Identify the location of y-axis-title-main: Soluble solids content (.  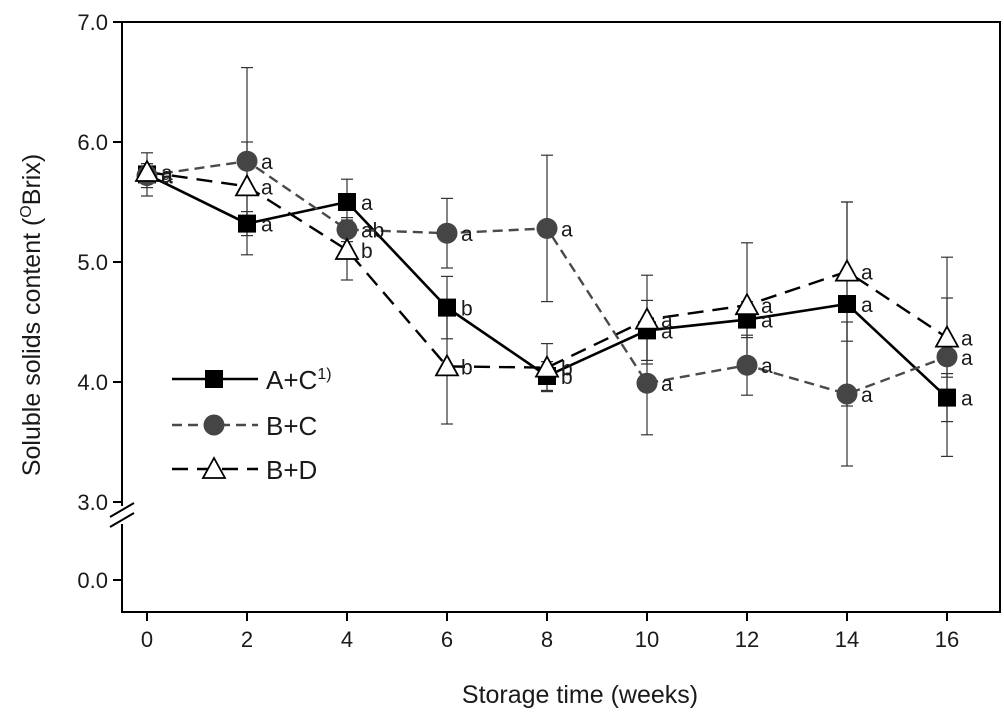
(32, 346).